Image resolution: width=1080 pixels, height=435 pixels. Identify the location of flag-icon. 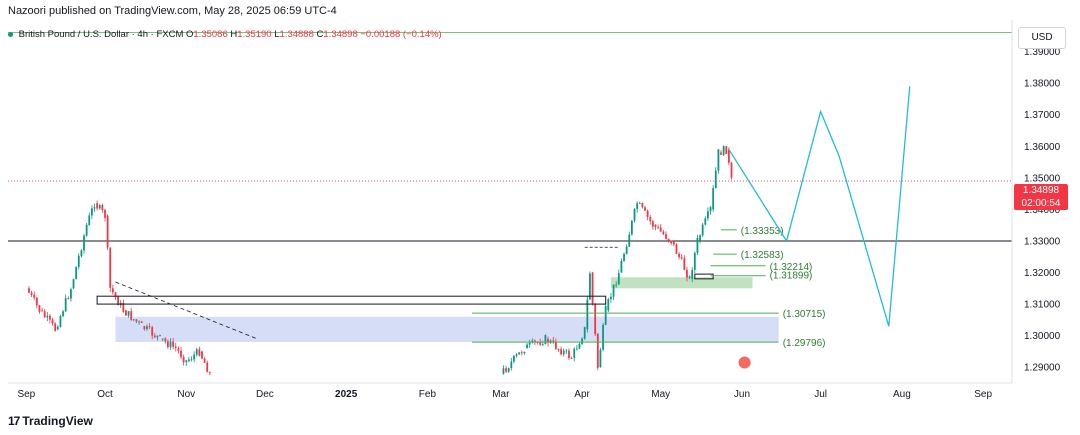
(744, 362).